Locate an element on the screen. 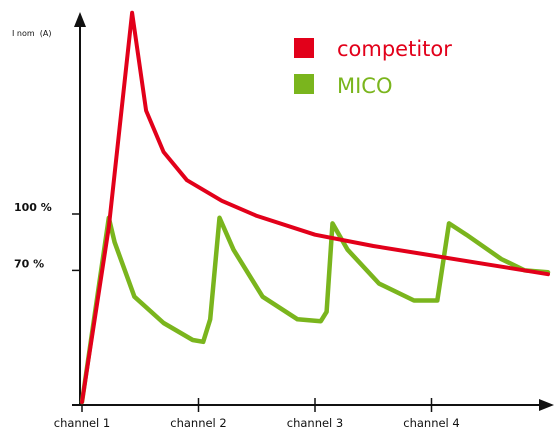  y-tick-label: 70 % is located at coordinates (29, 263).